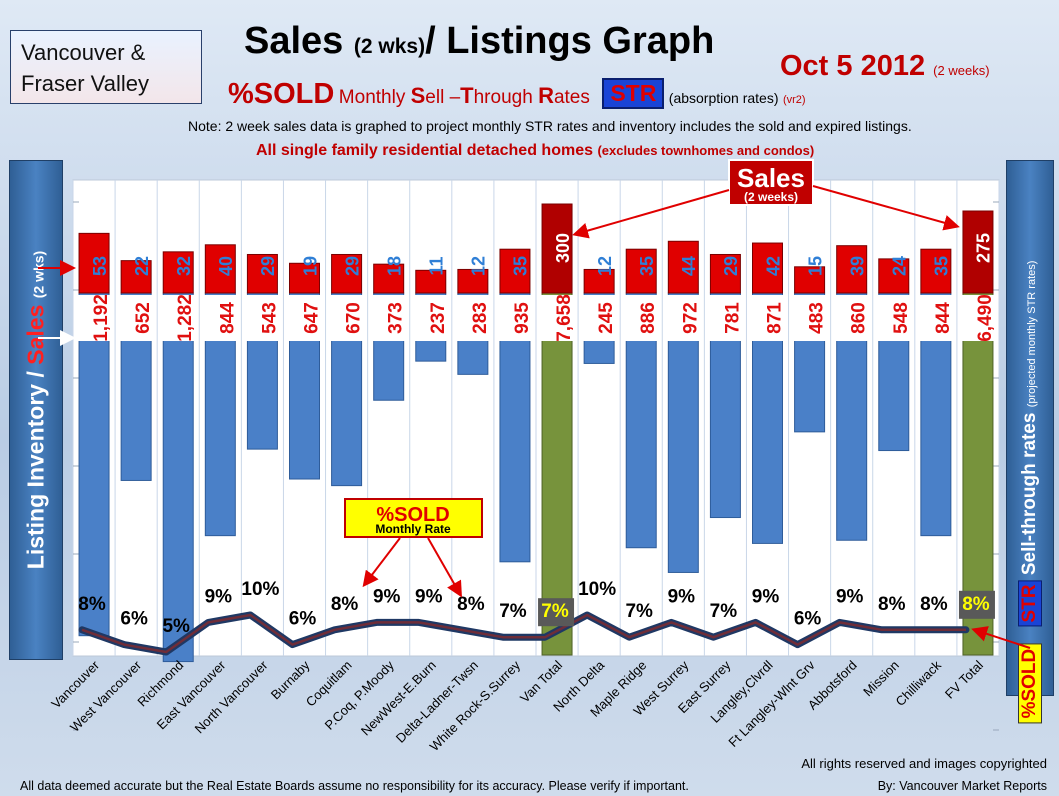 The image size is (1059, 796). What do you see at coordinates (900, 266) in the screenshot?
I see `sales-label: 24` at bounding box center [900, 266].